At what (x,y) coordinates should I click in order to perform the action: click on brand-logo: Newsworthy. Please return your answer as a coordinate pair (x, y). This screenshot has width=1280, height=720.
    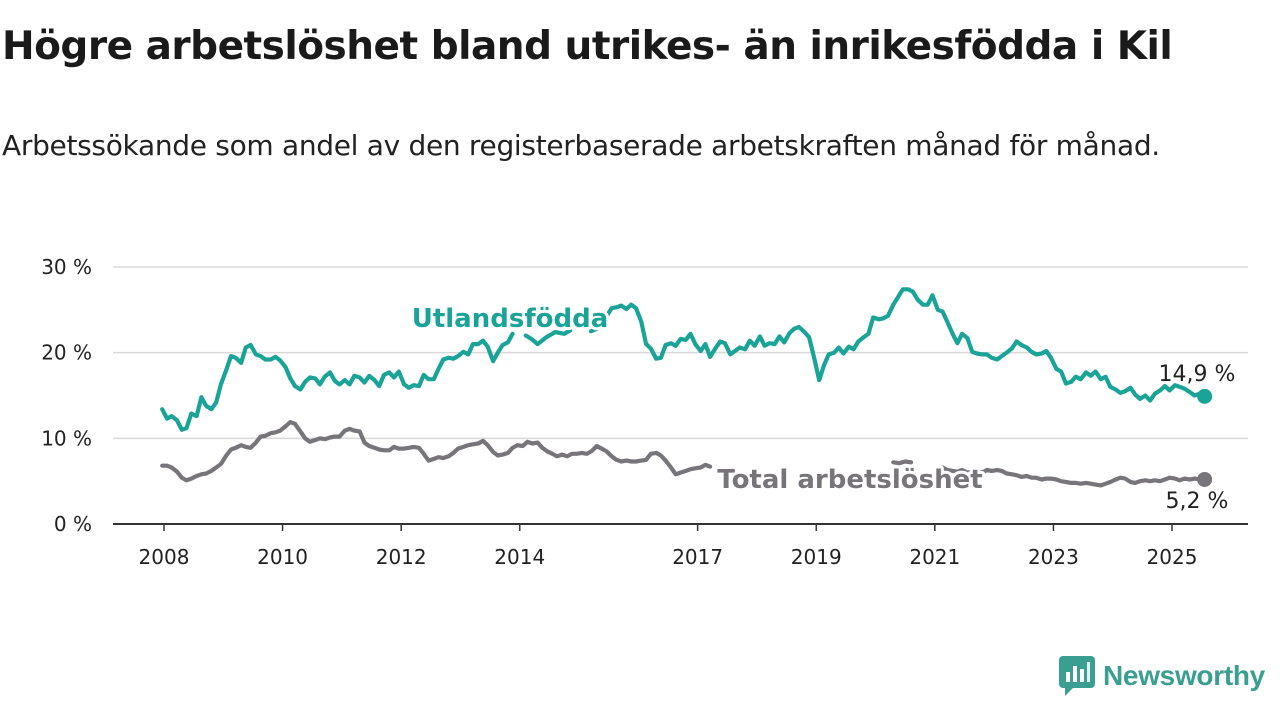
    Looking at the image, I should click on (1162, 676).